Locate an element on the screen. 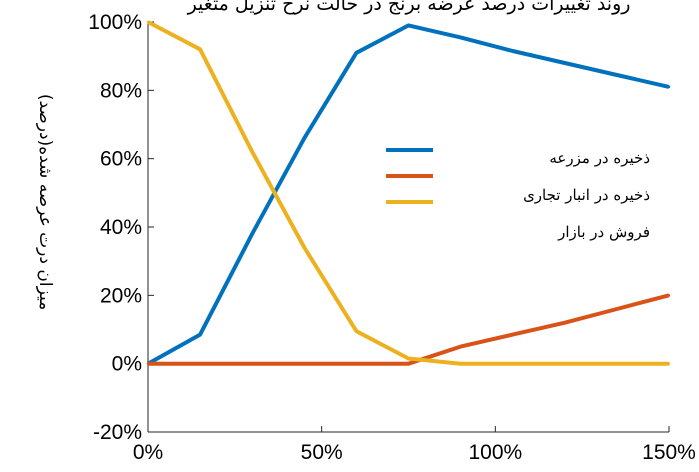  legend-label: ذخیره در مزرعه is located at coordinates (599, 158).